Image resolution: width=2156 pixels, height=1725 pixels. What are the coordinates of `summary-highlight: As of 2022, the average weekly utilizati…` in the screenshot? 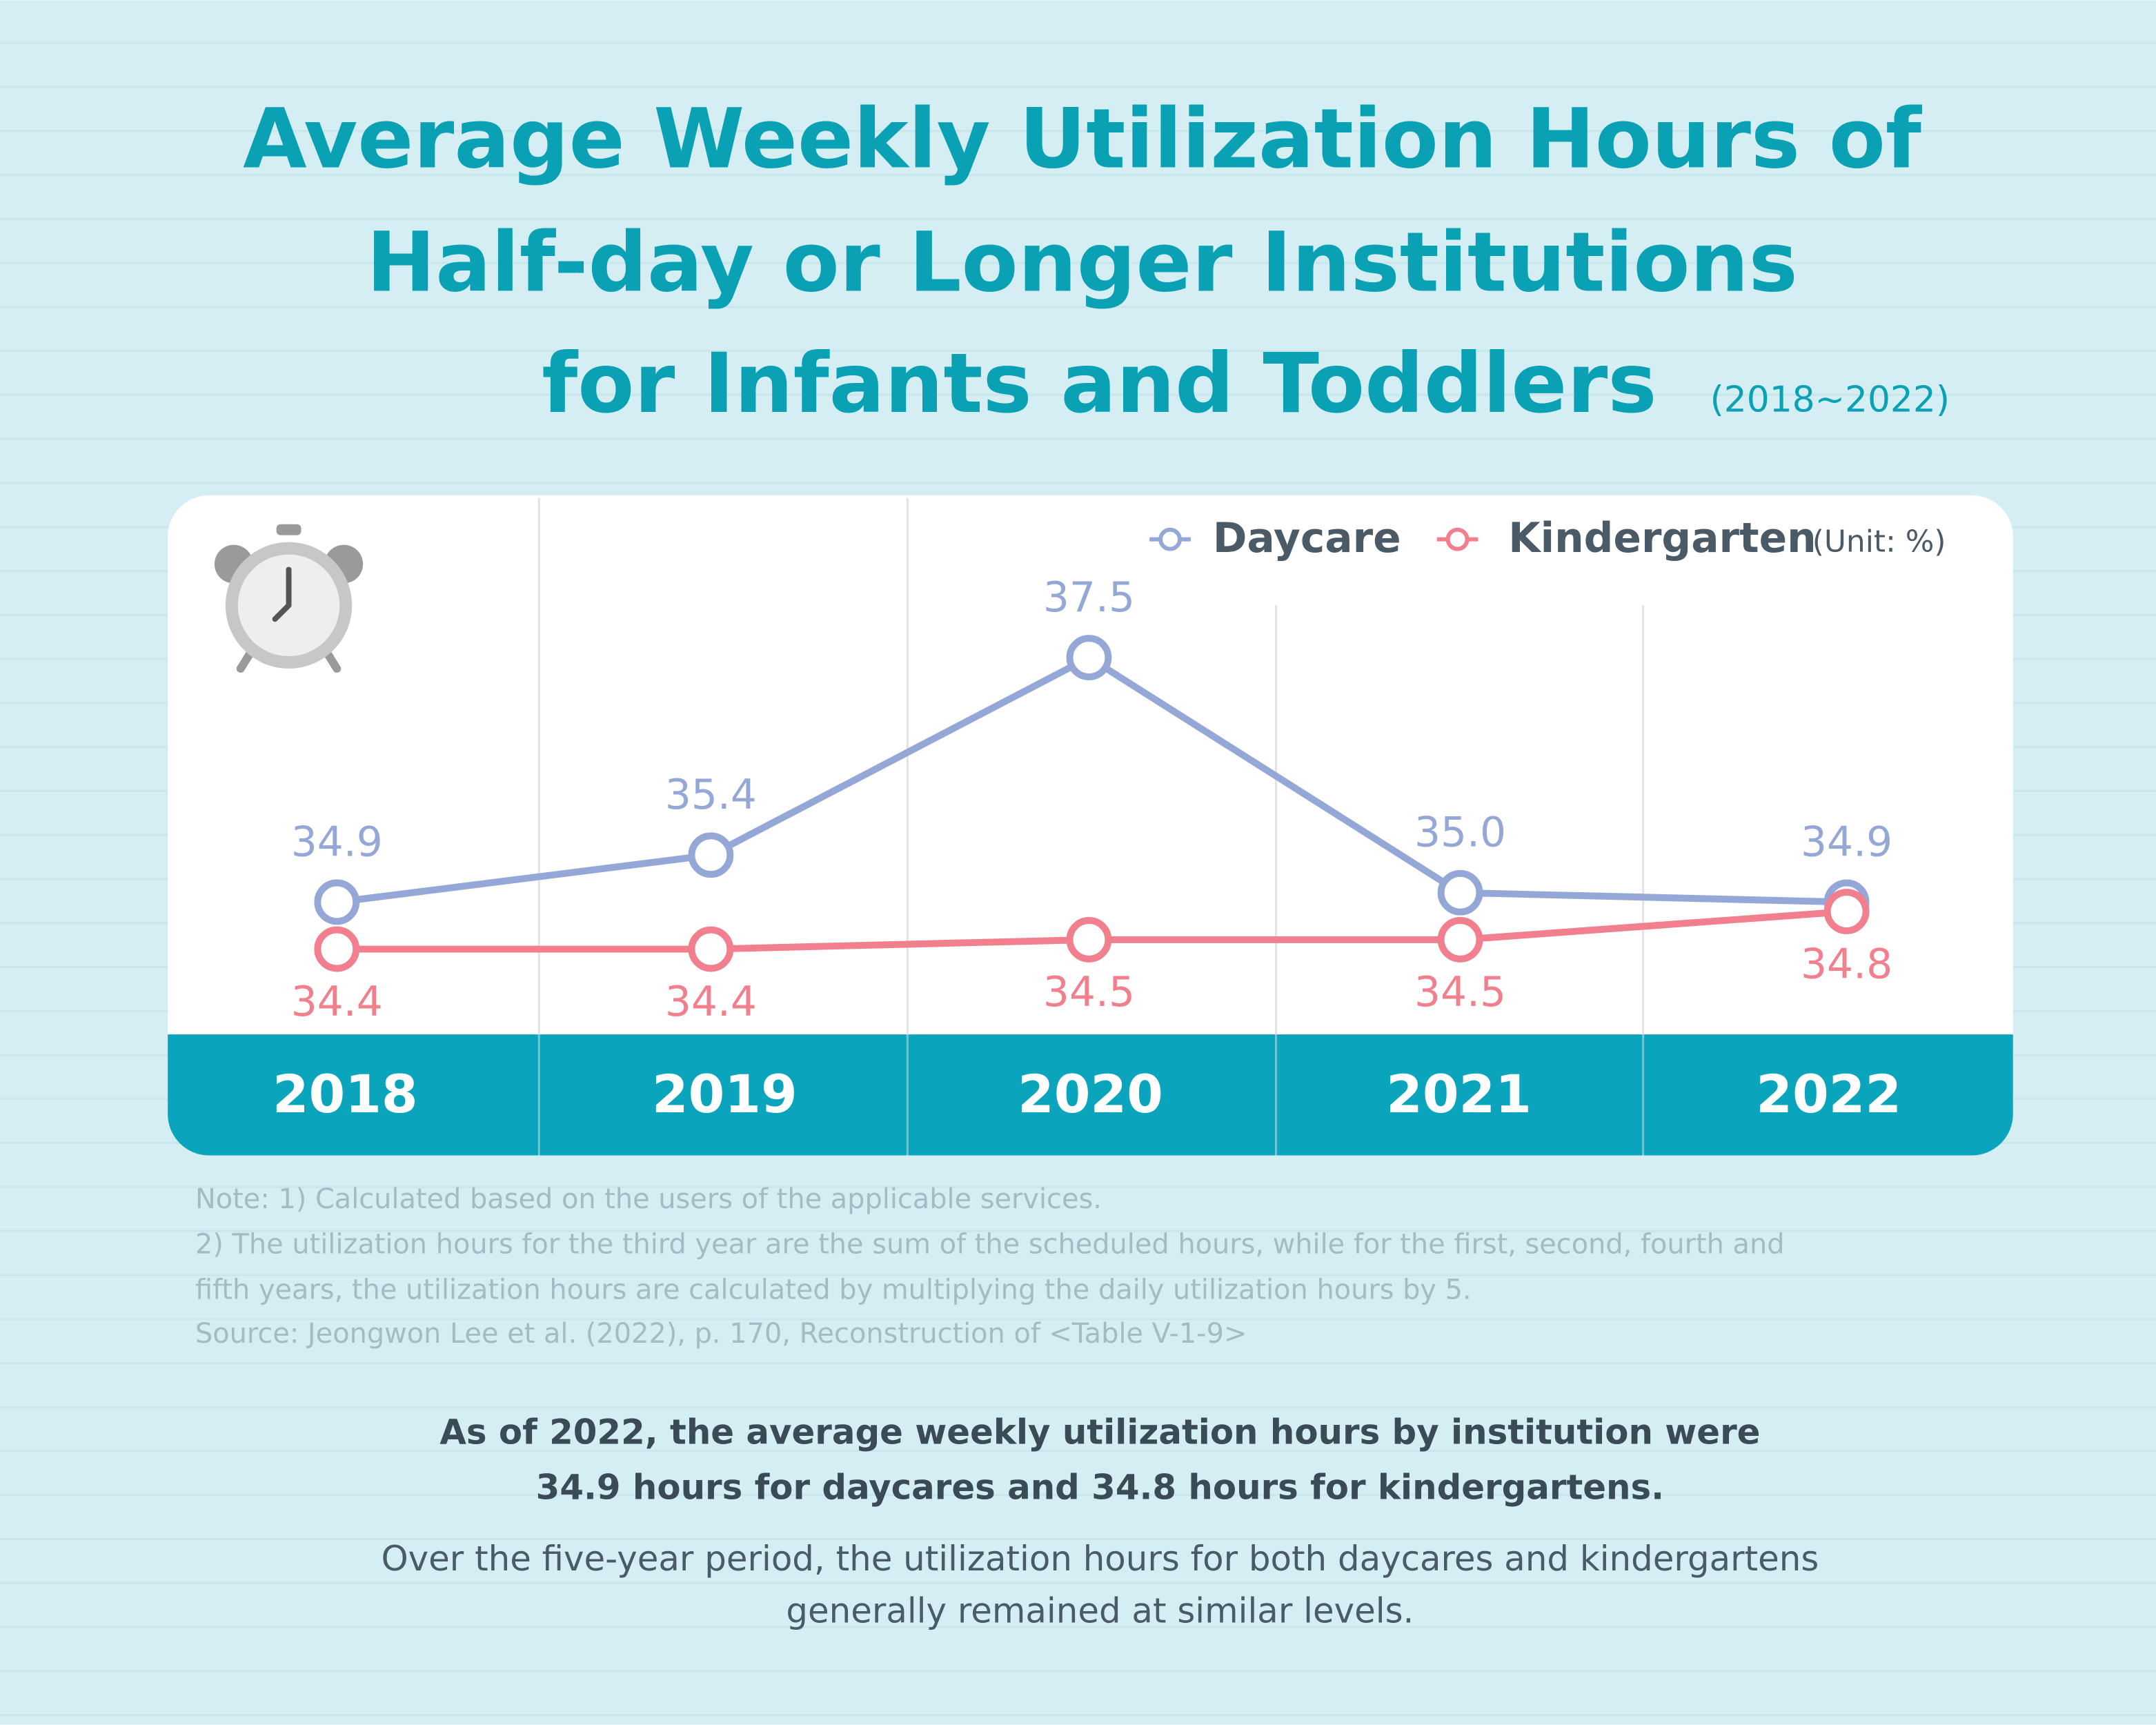 It's located at (1099, 1432).